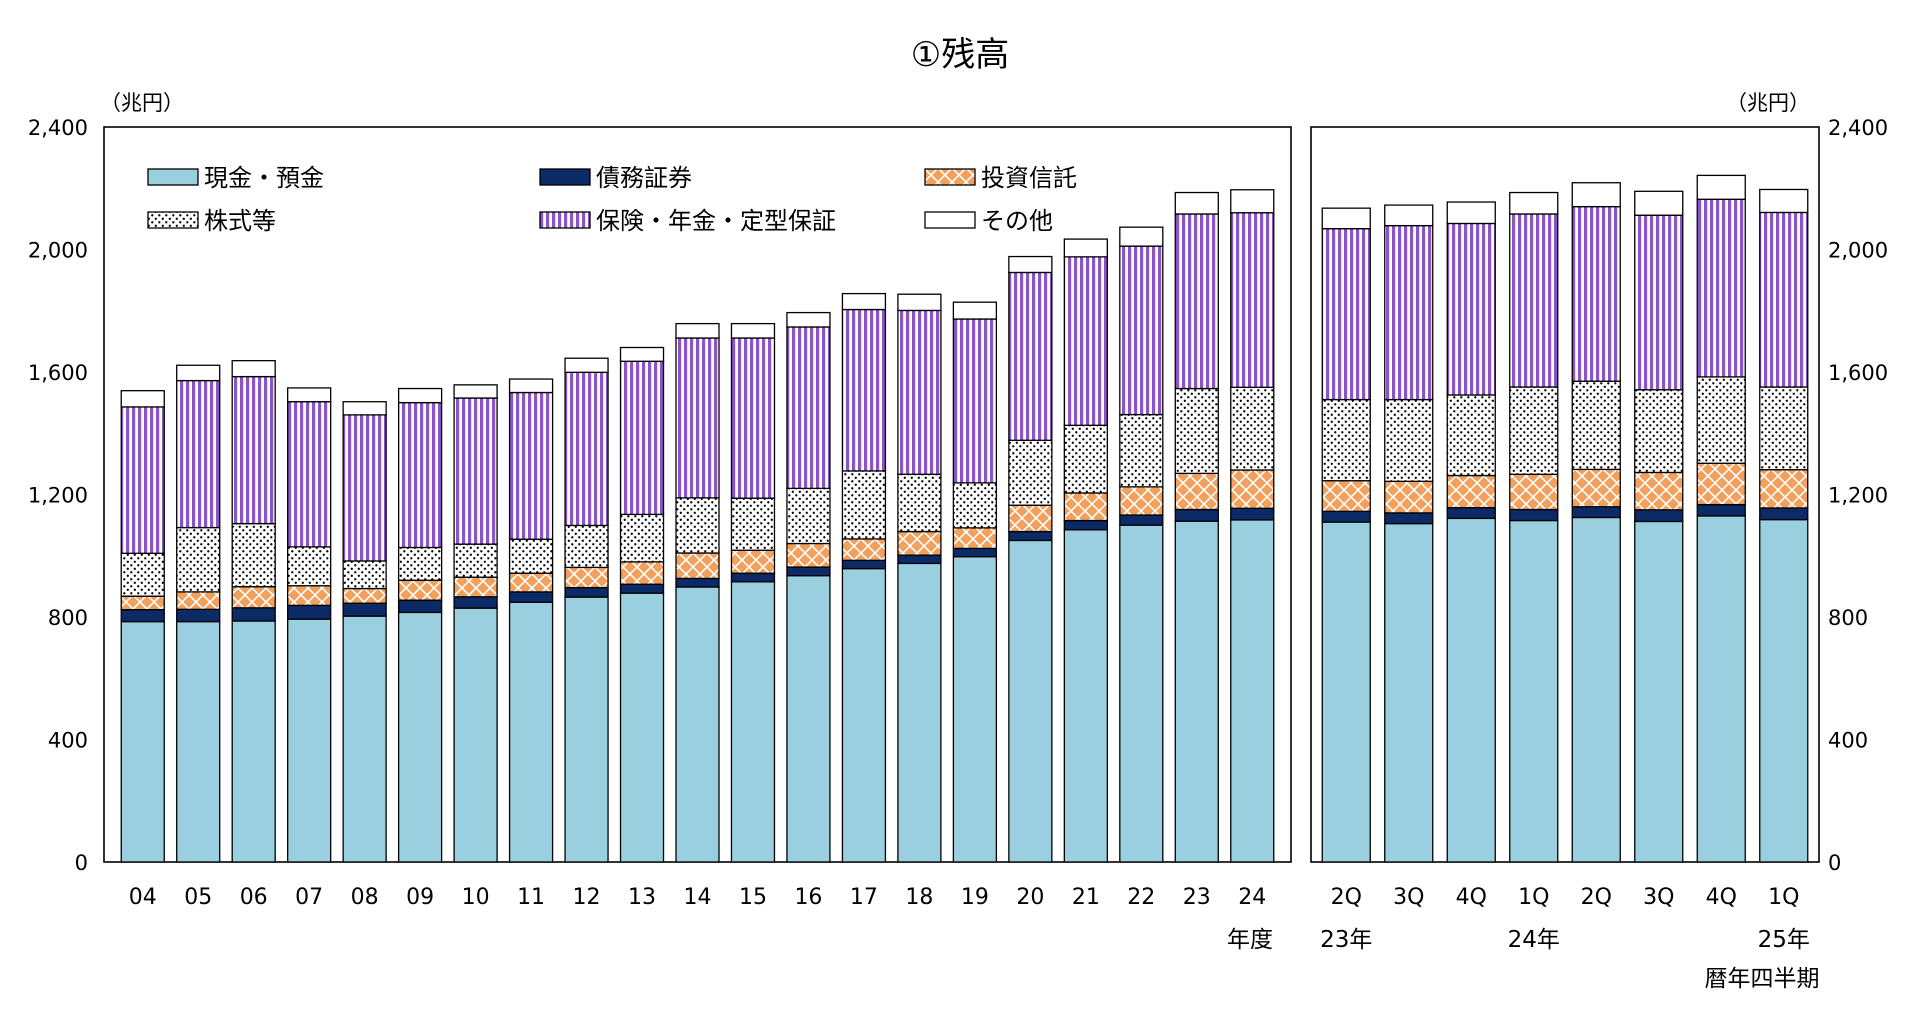  I want to click on annual-x-tick-label: 05, so click(198, 897).